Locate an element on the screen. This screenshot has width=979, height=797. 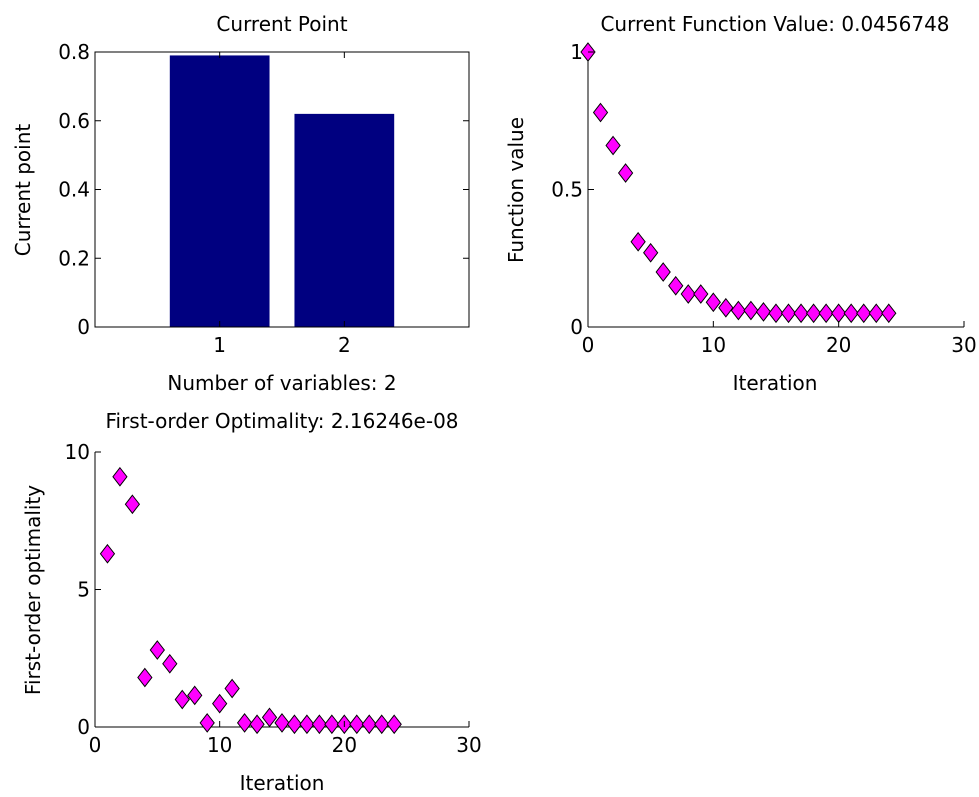
function-value-y-ticks: 00.51 is located at coordinates (572, 189).